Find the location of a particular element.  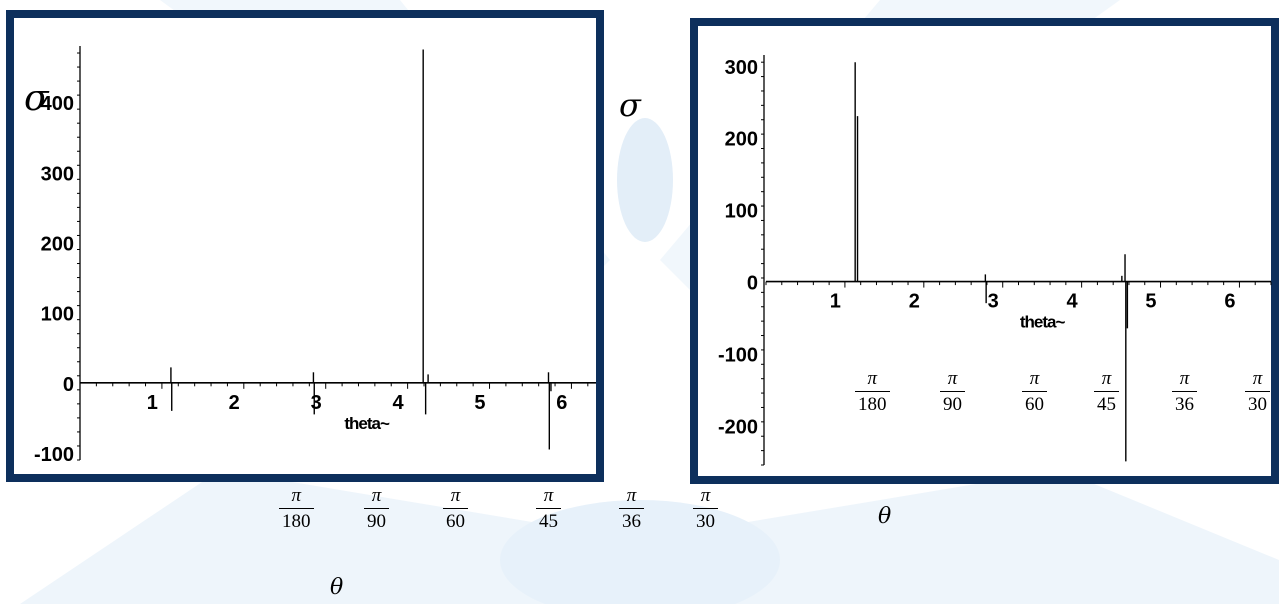

theta-label-bottom: θ is located at coordinates (337, 587).